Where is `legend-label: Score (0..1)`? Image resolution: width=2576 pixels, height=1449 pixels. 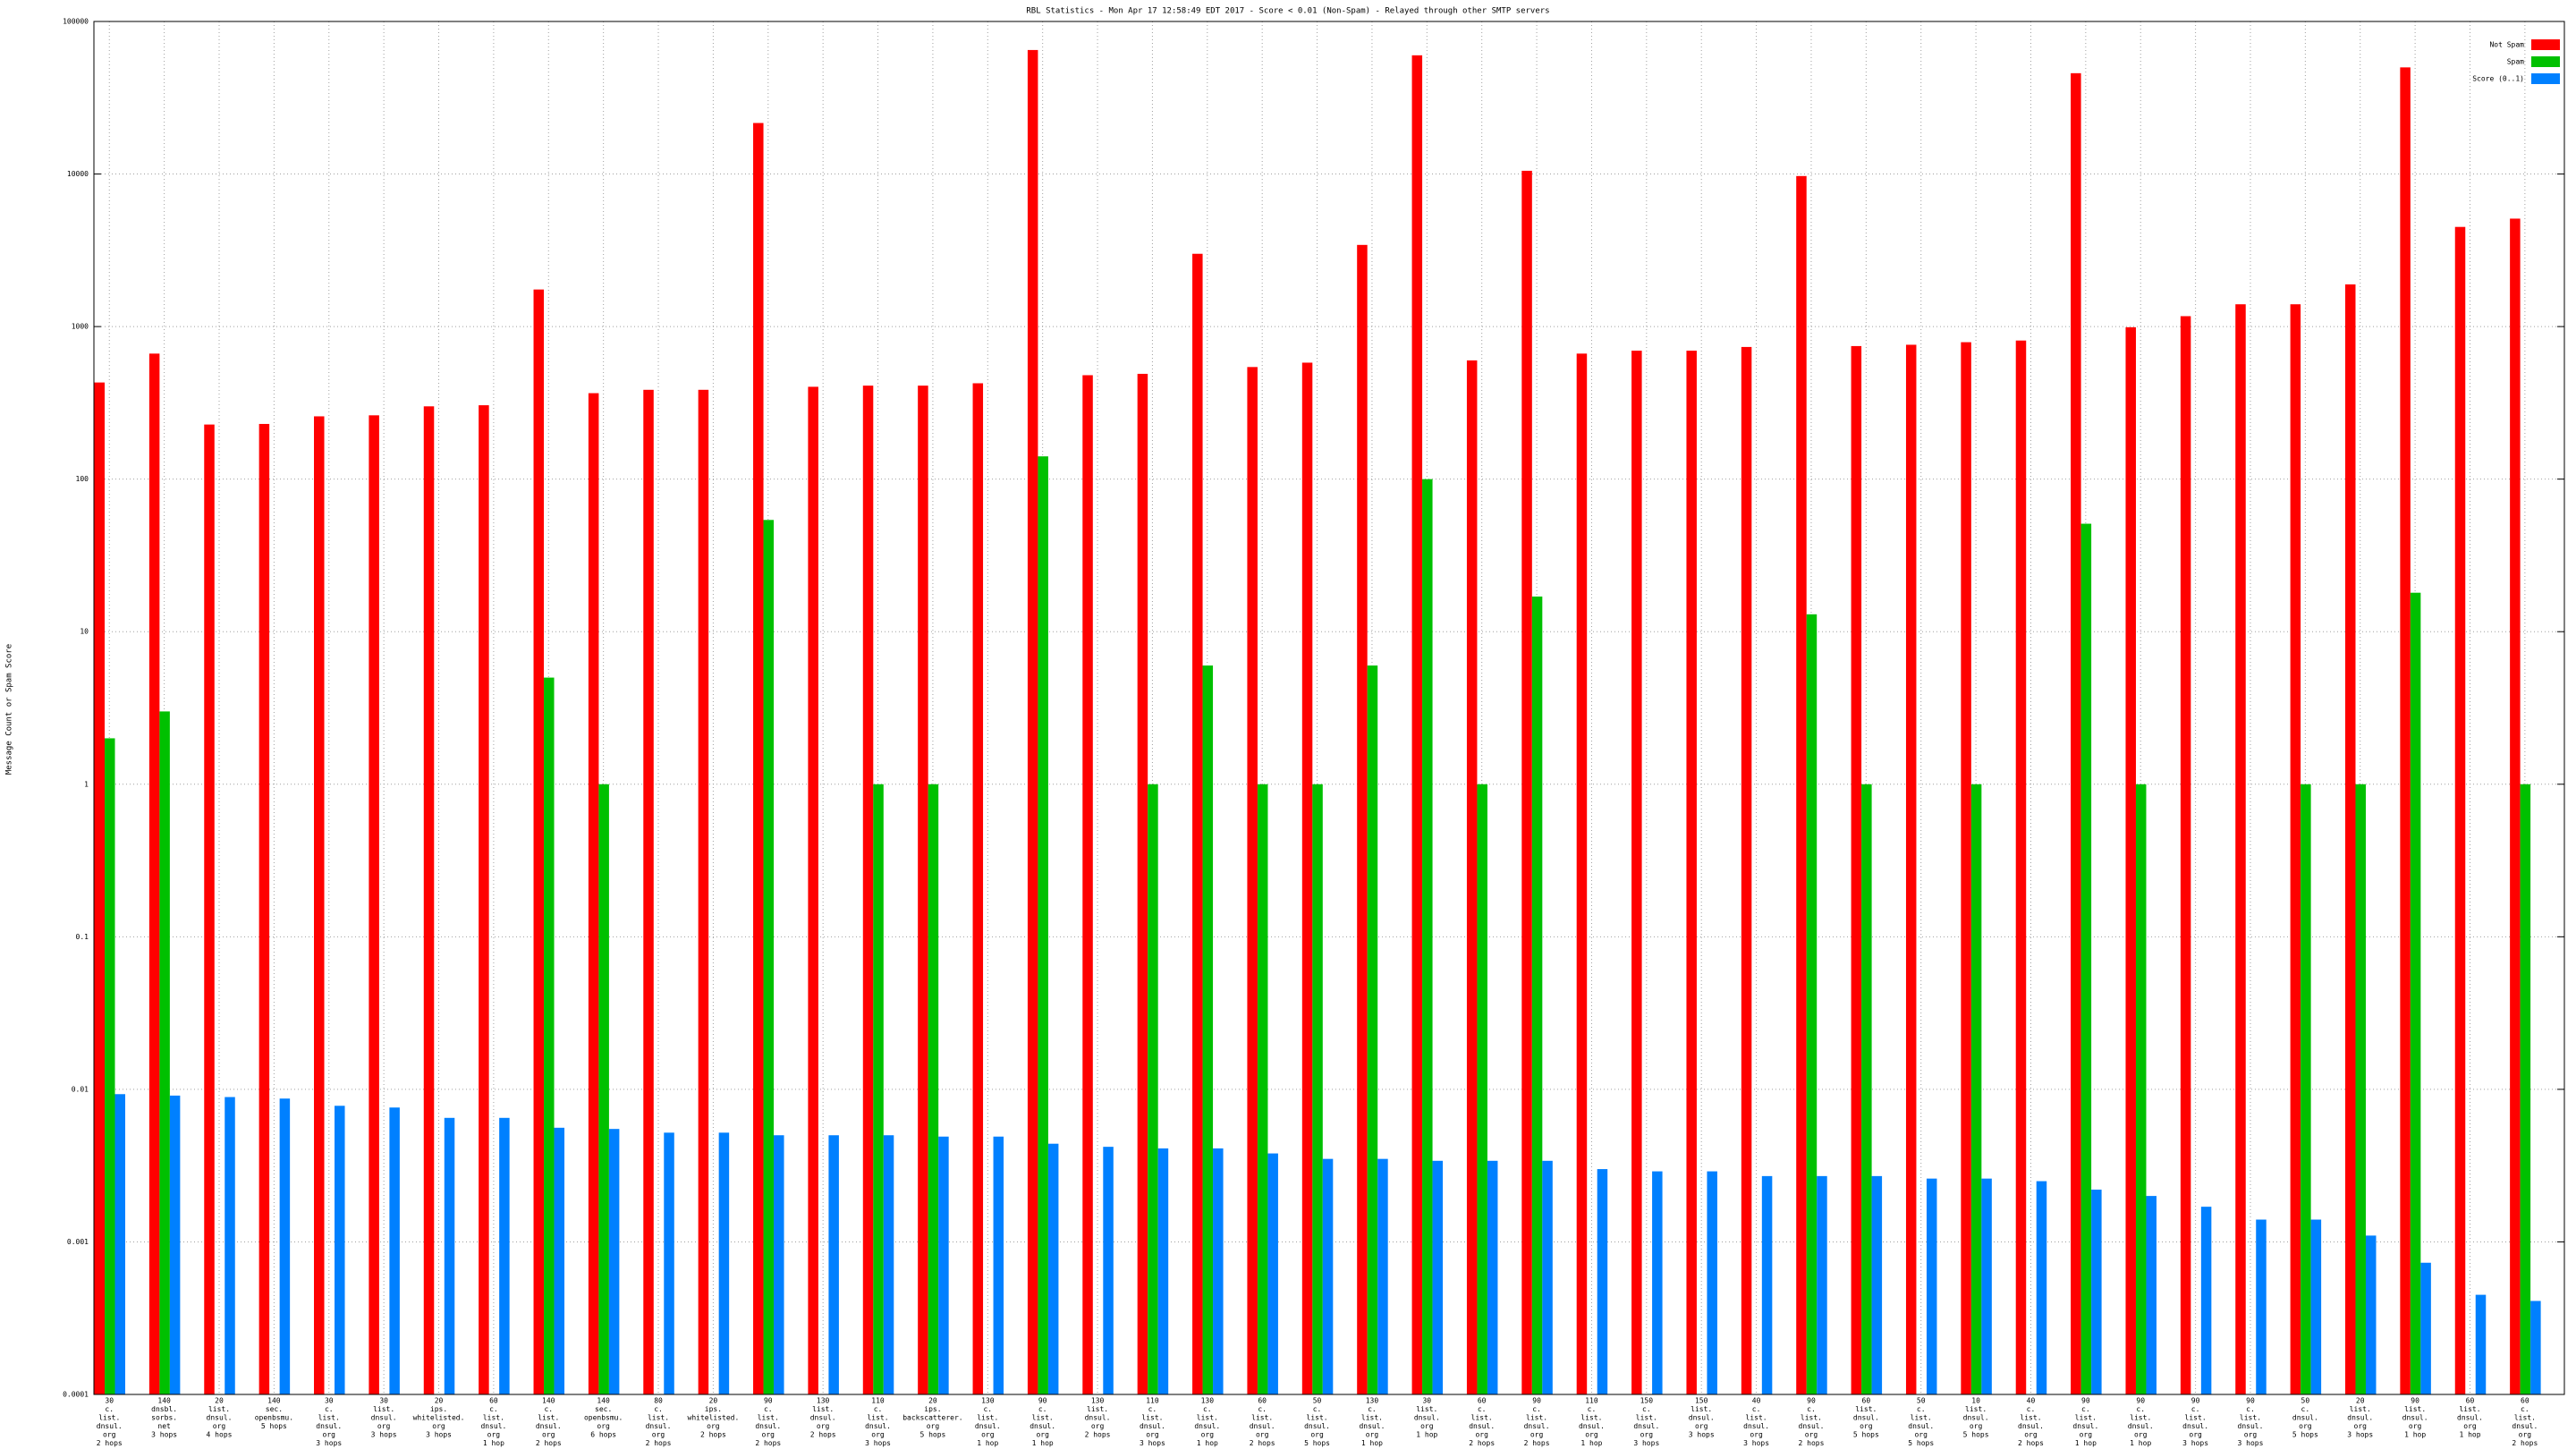
legend-label: Score (0..1) is located at coordinates (2498, 79).